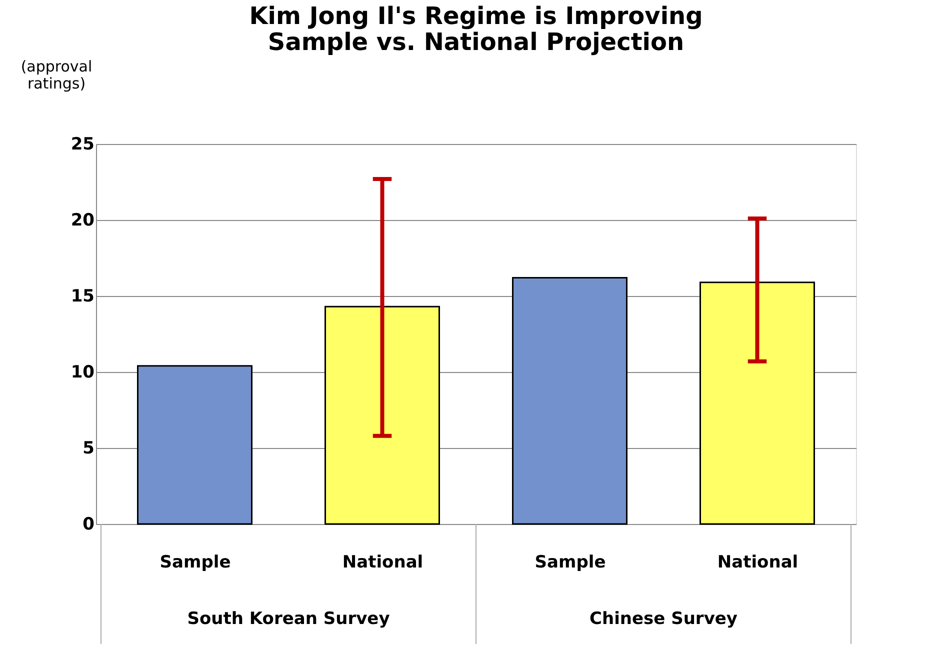 This screenshot has width=930, height=653. Describe the element at coordinates (56, 75) in the screenshot. I see `y-axis-title: (approval ratings)` at that location.